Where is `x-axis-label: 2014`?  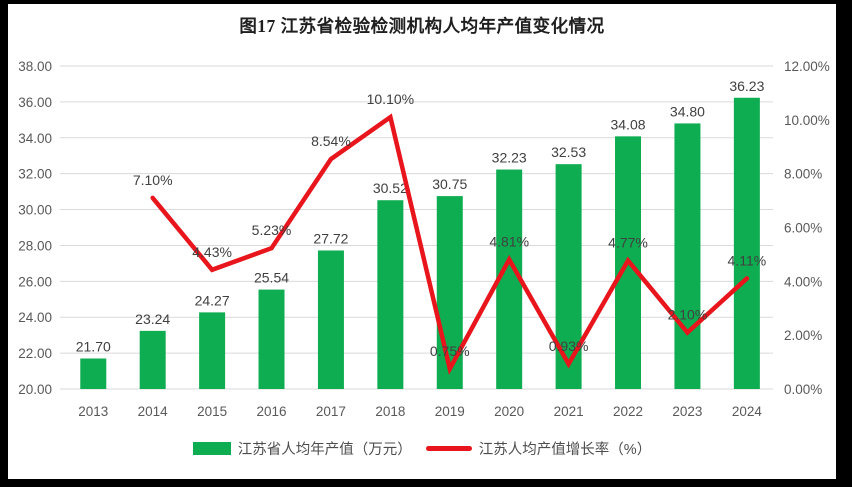 x-axis-label: 2014 is located at coordinates (153, 411).